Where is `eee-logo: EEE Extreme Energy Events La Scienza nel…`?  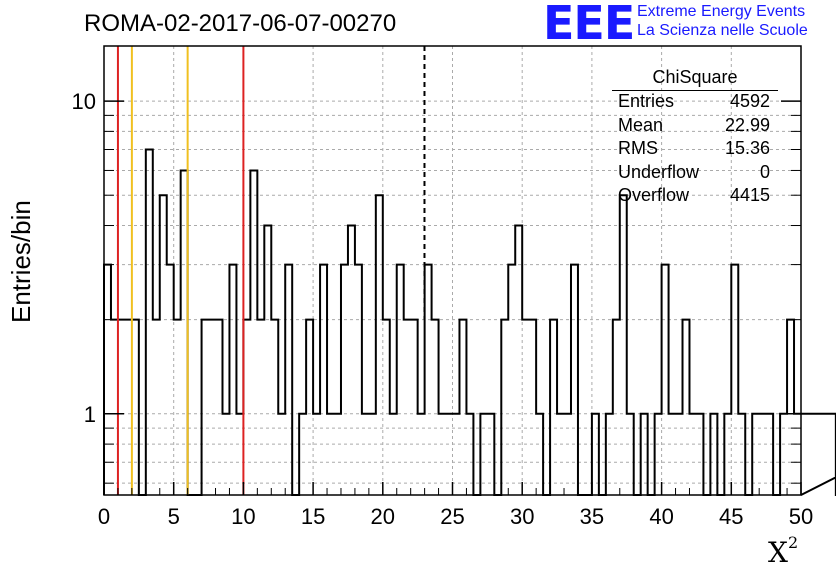
eee-logo: EEE Extreme Energy Events La Scienza nel… is located at coordinates (689, 24).